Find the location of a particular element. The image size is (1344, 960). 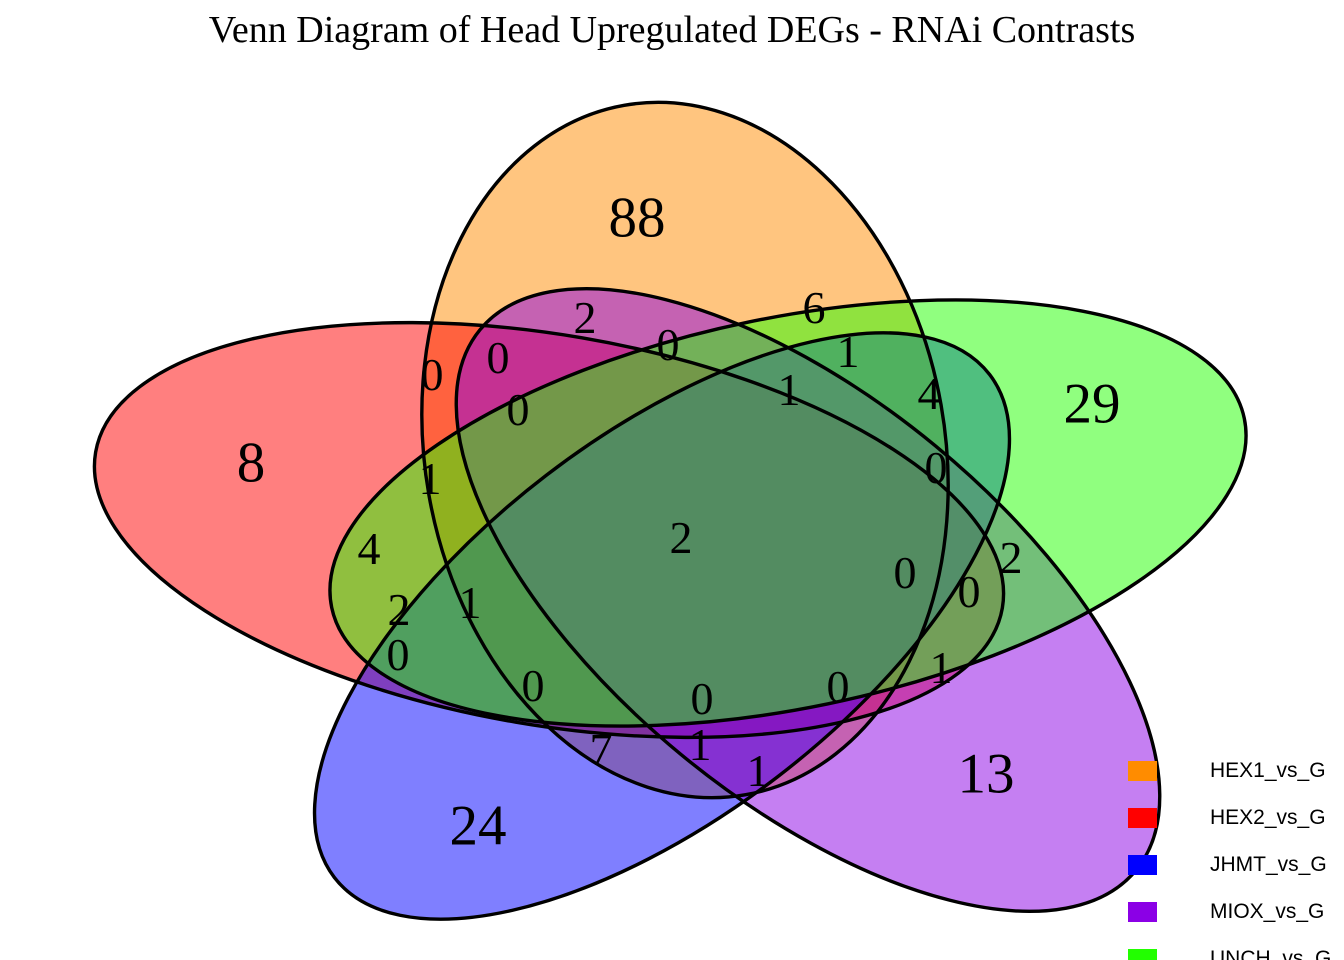

legend-item-unch: UNCH_vs_G is located at coordinates (1230, 953).